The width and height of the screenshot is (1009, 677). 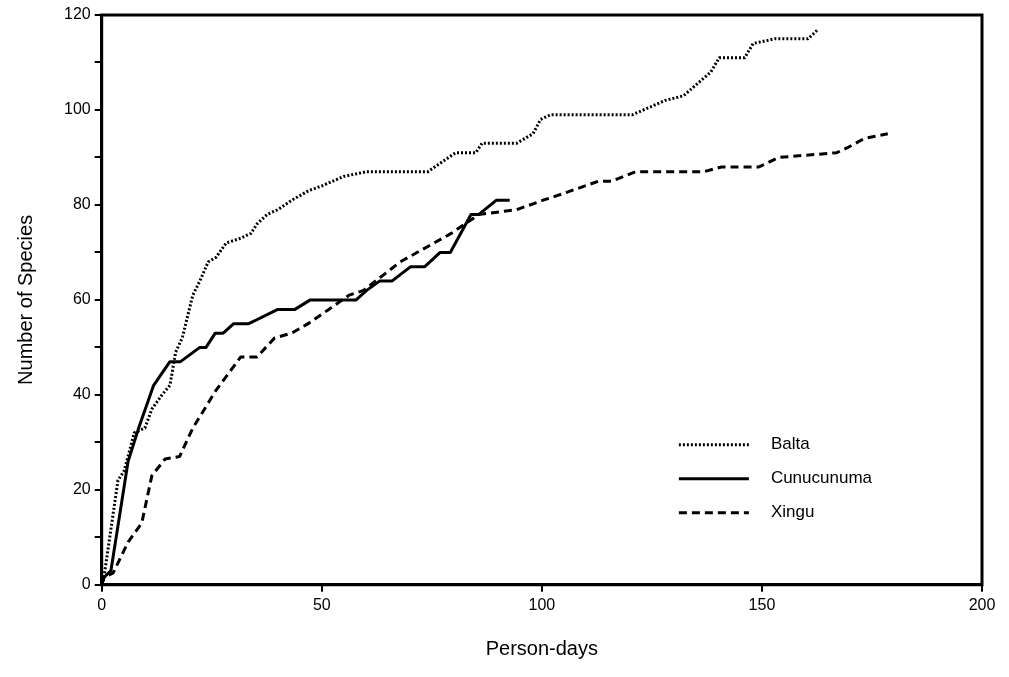 I want to click on y-tick-label: 0, so click(x=86, y=584).